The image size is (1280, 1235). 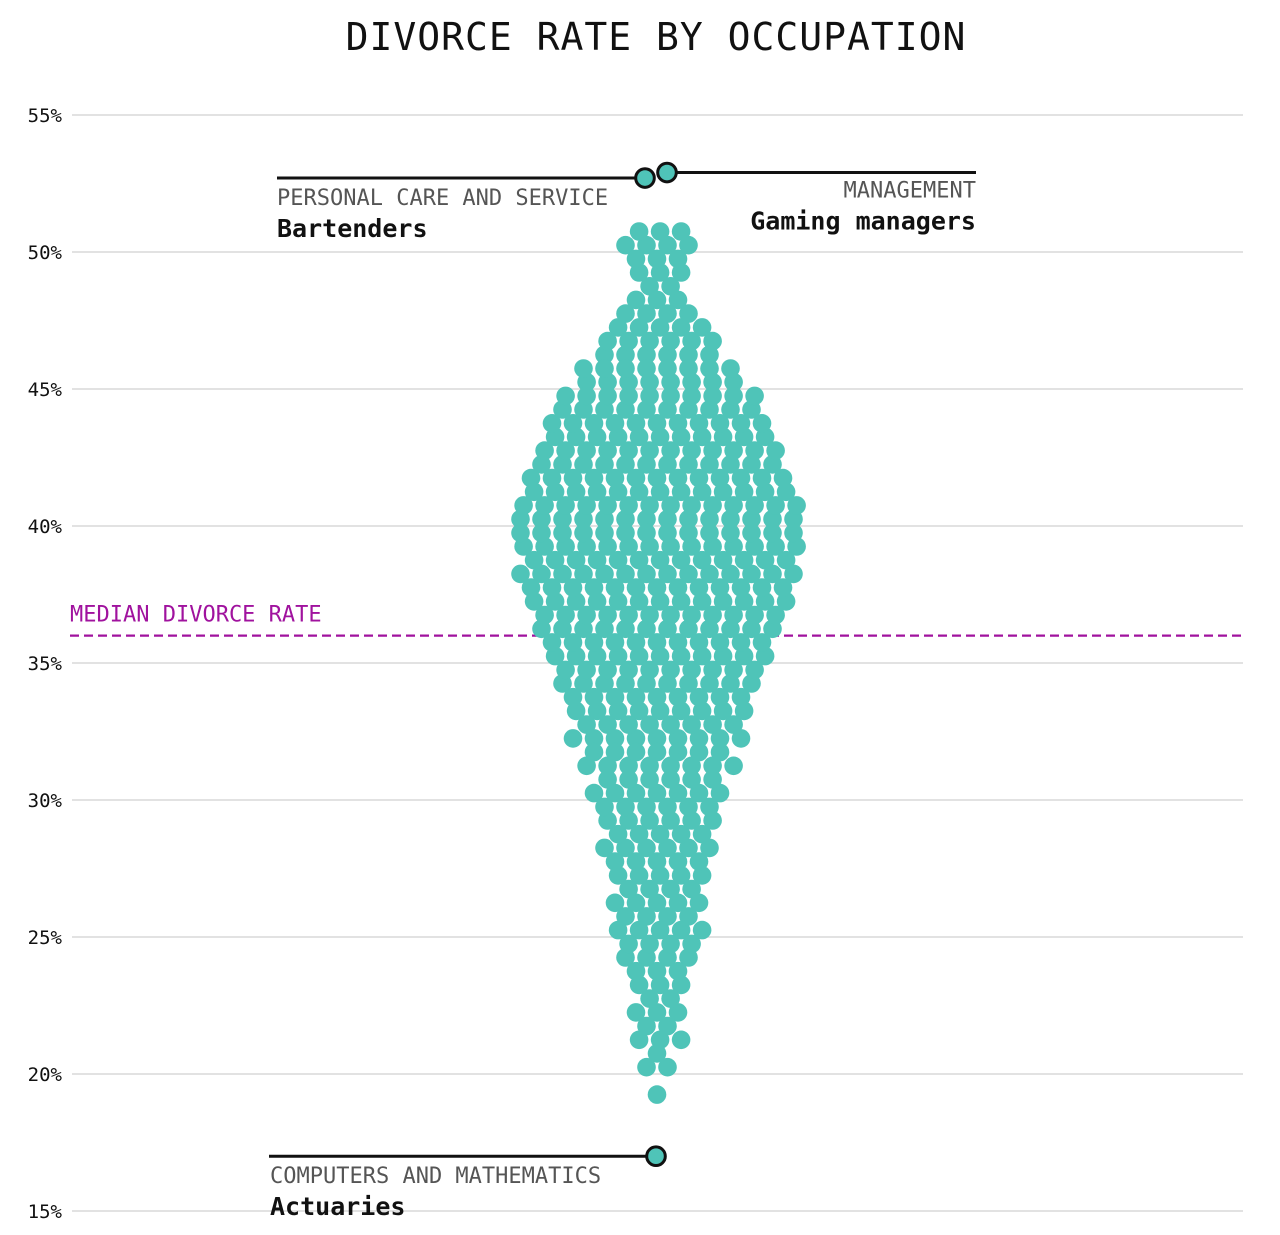 I want to click on highlight-dot, so click(x=667, y=172).